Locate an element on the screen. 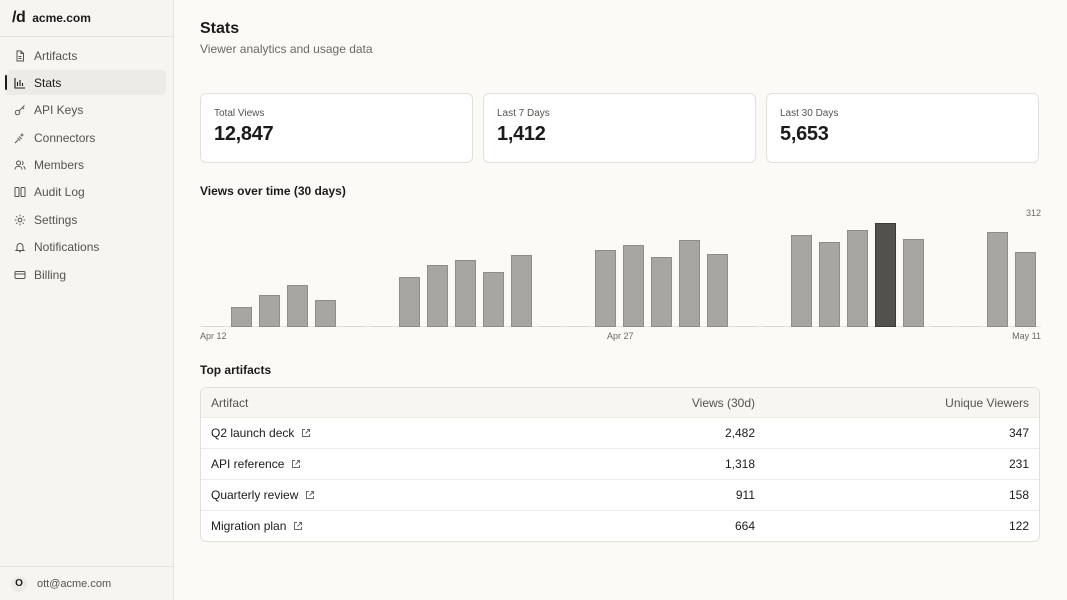 Image resolution: width=1067 pixels, height=600 pixels. sidebar-item-label: Members is located at coordinates (59, 165).